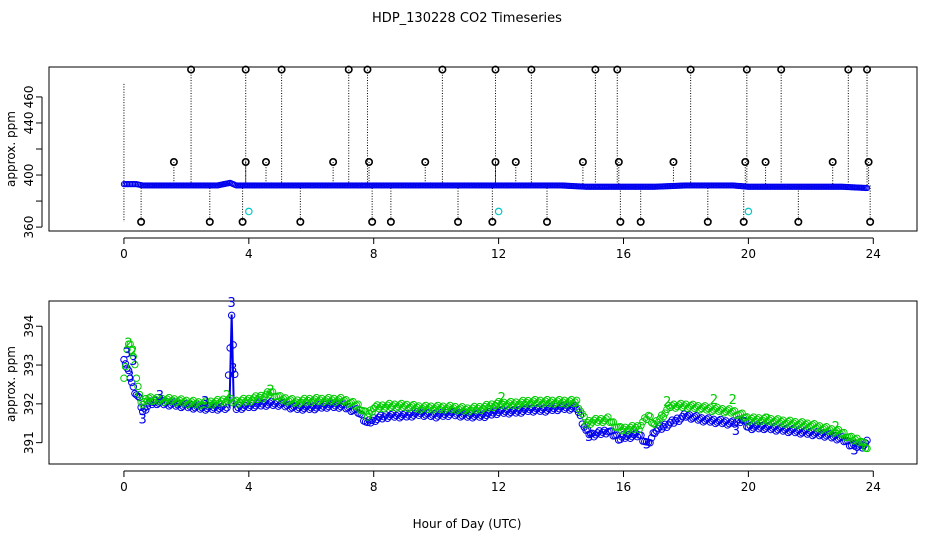 Image resolution: width=936 pixels, height=540 pixels. What do you see at coordinates (29, 442) in the screenshot?
I see `bottom-y-tick-label: 391` at bounding box center [29, 442].